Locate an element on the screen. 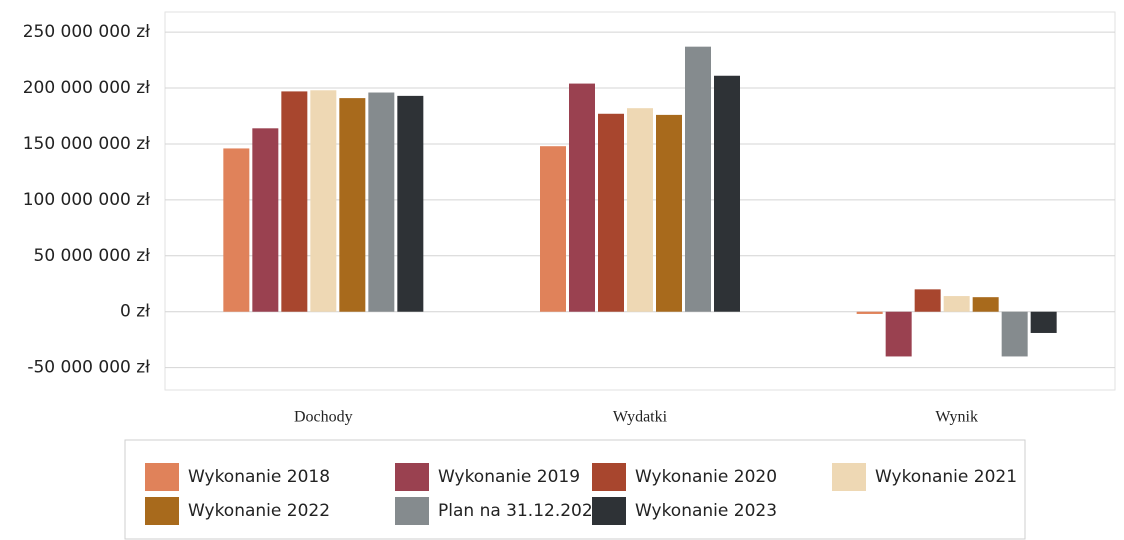 Image resolution: width=1124 pixels, height=540 pixels. legend-label: Wykonanie 2019 is located at coordinates (509, 477).